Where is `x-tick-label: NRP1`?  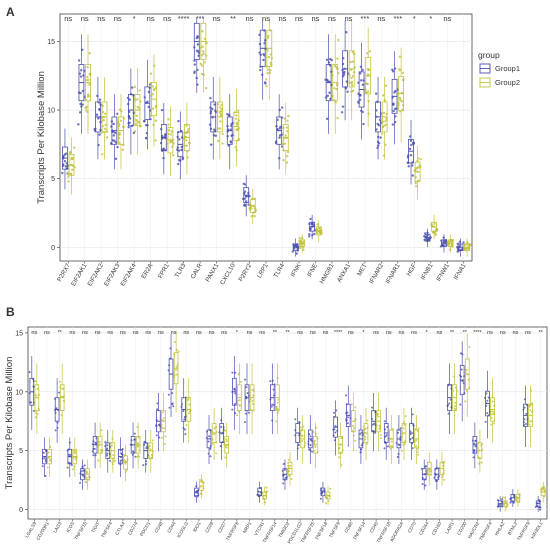
x-tick-label: NRP1 is located at coordinates (247, 527).